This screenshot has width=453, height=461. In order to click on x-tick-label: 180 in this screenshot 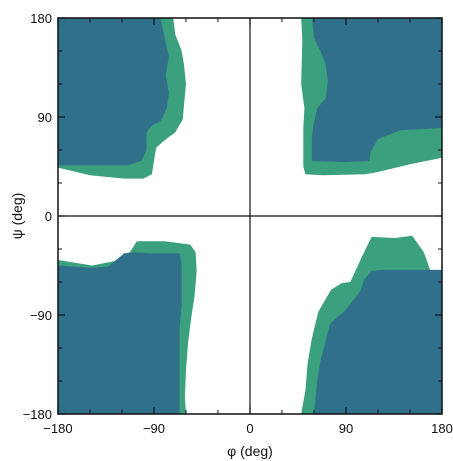, I will do `click(442, 428)`.